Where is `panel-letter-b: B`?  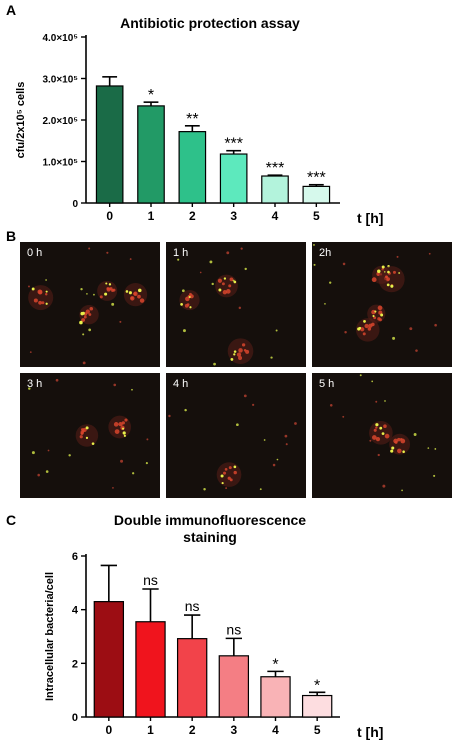
panel-letter-b: B is located at coordinates (11, 236).